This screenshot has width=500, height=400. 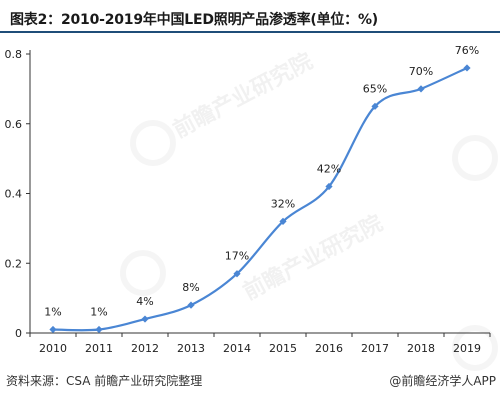 I want to click on x-tick-label: 2019, so click(x=467, y=348).